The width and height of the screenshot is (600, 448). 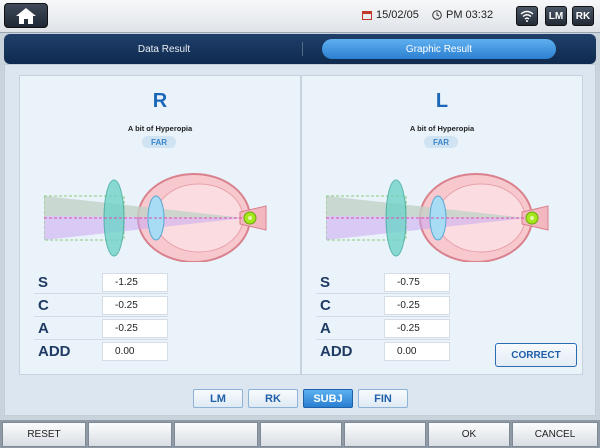 What do you see at coordinates (160, 101) in the screenshot?
I see `eye-letter-right: R` at bounding box center [160, 101].